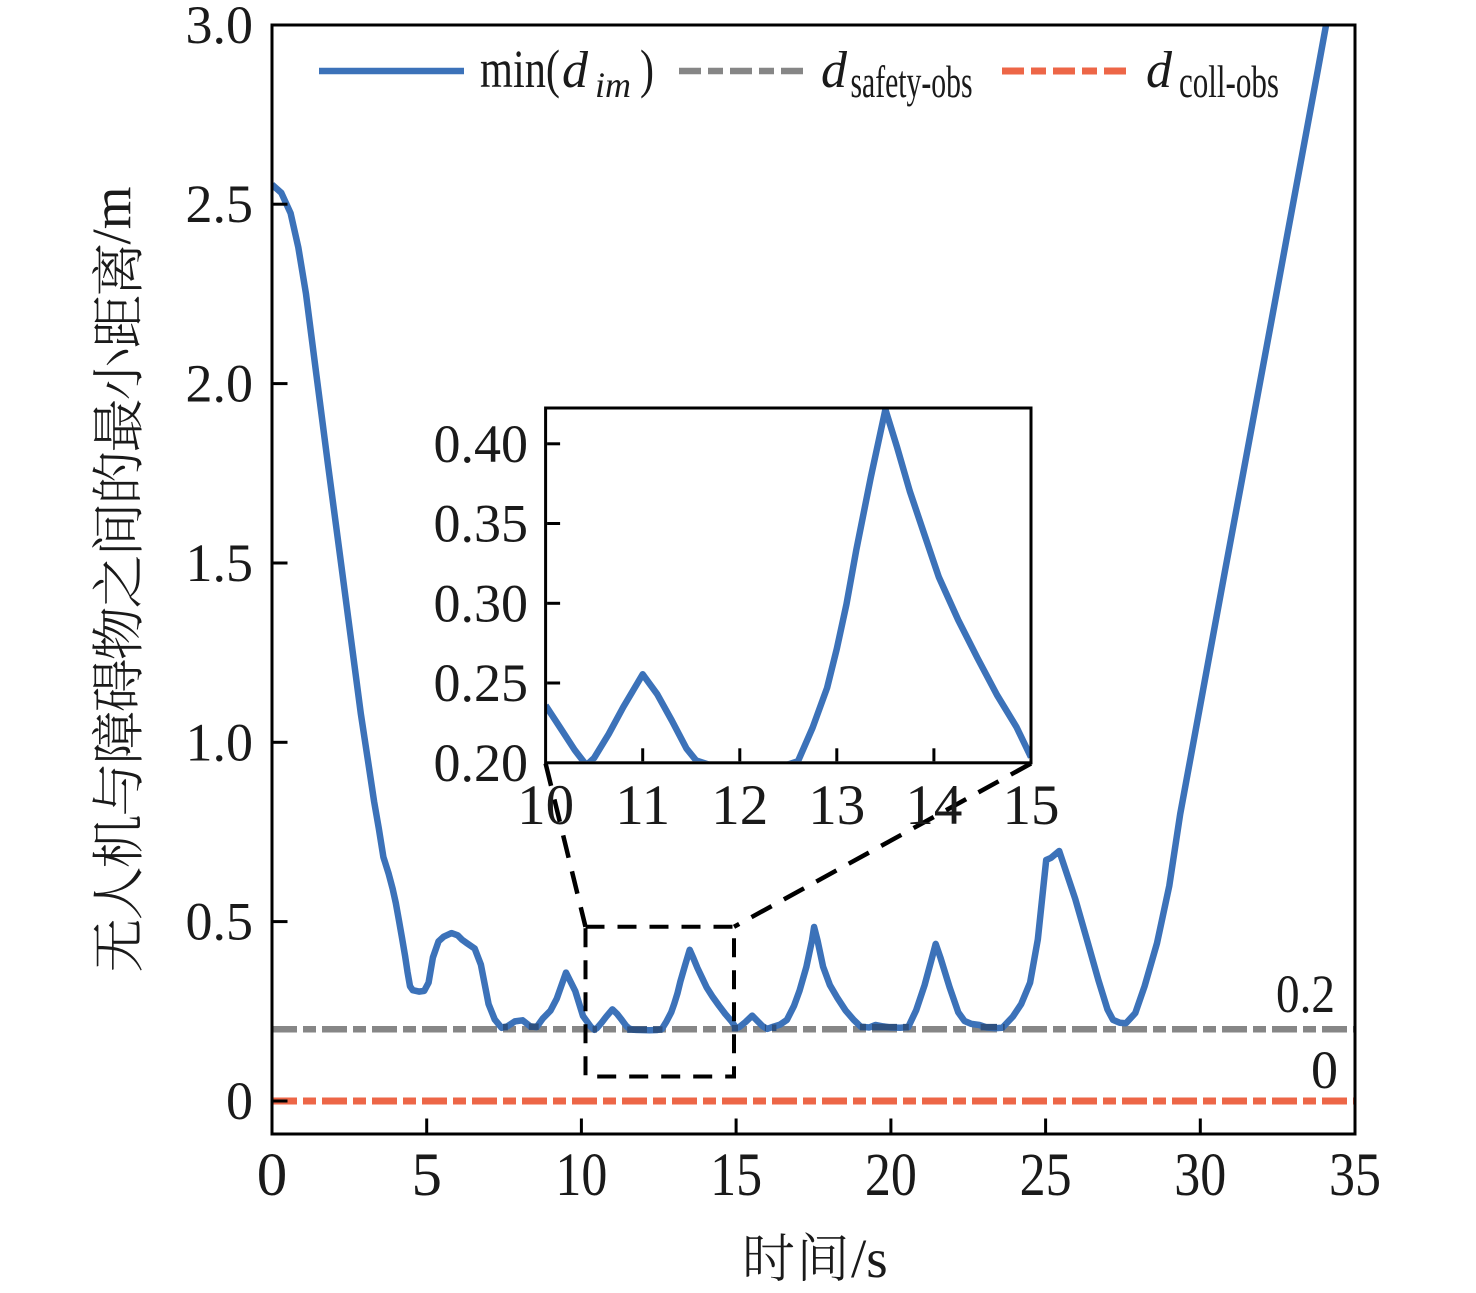 The image size is (1476, 1293). I want to click on svg-text: 25, so click(1046, 1175).